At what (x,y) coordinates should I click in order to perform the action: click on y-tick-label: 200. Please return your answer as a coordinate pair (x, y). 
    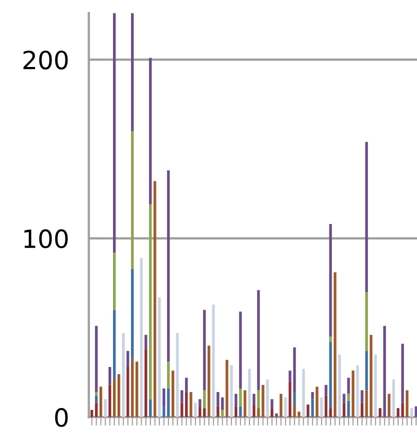
    Looking at the image, I should click on (45, 60).